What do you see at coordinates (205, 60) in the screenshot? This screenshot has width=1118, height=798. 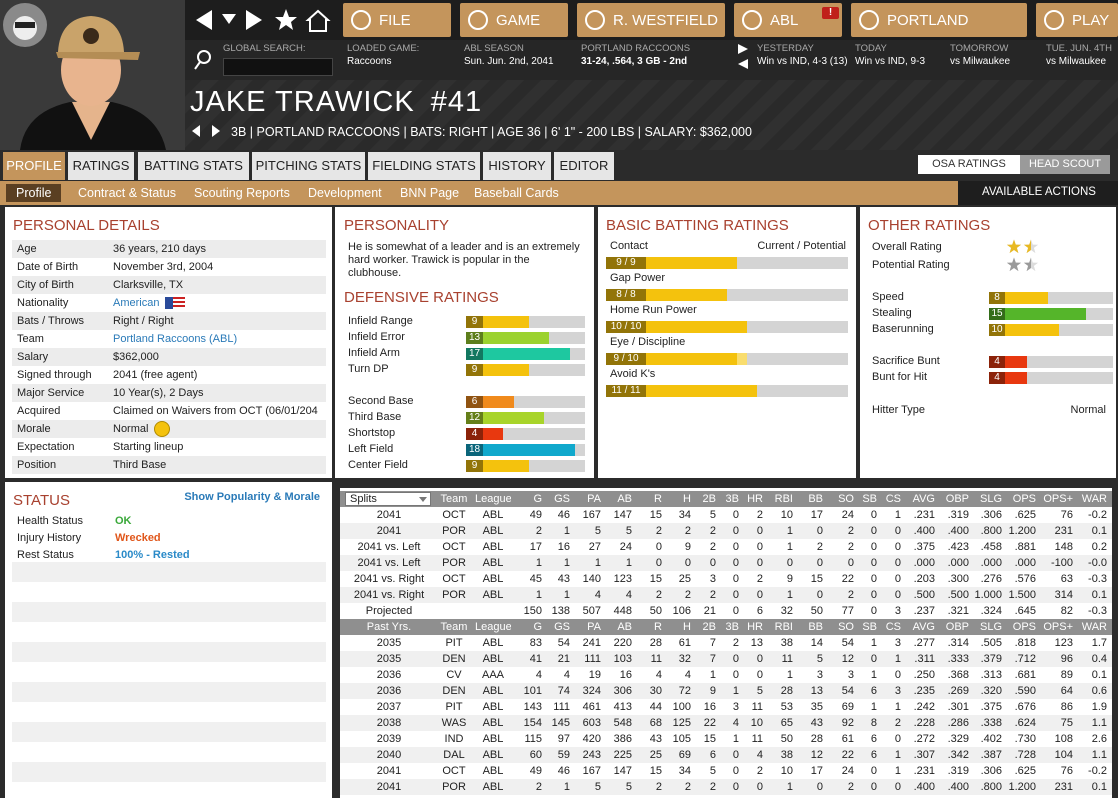 I see `search-icon` at bounding box center [205, 60].